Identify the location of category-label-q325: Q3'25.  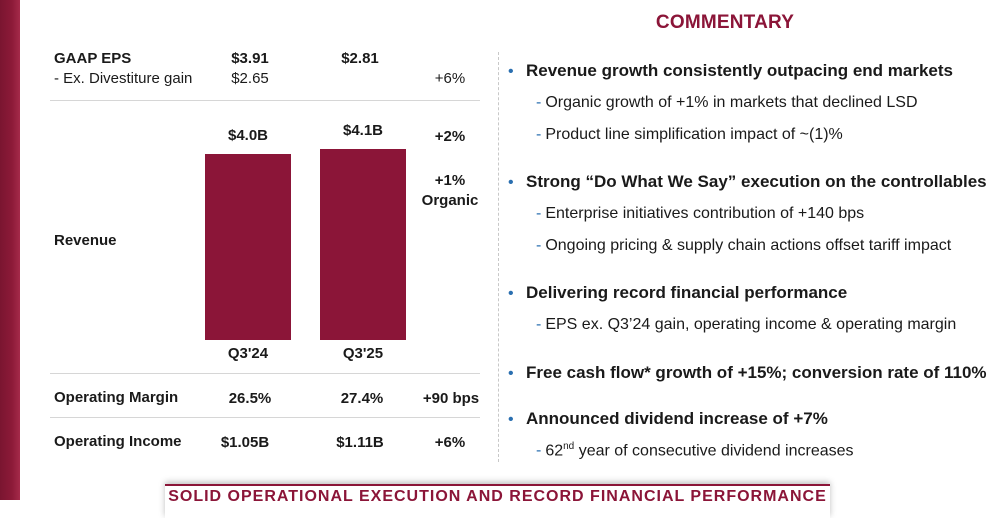
(363, 353).